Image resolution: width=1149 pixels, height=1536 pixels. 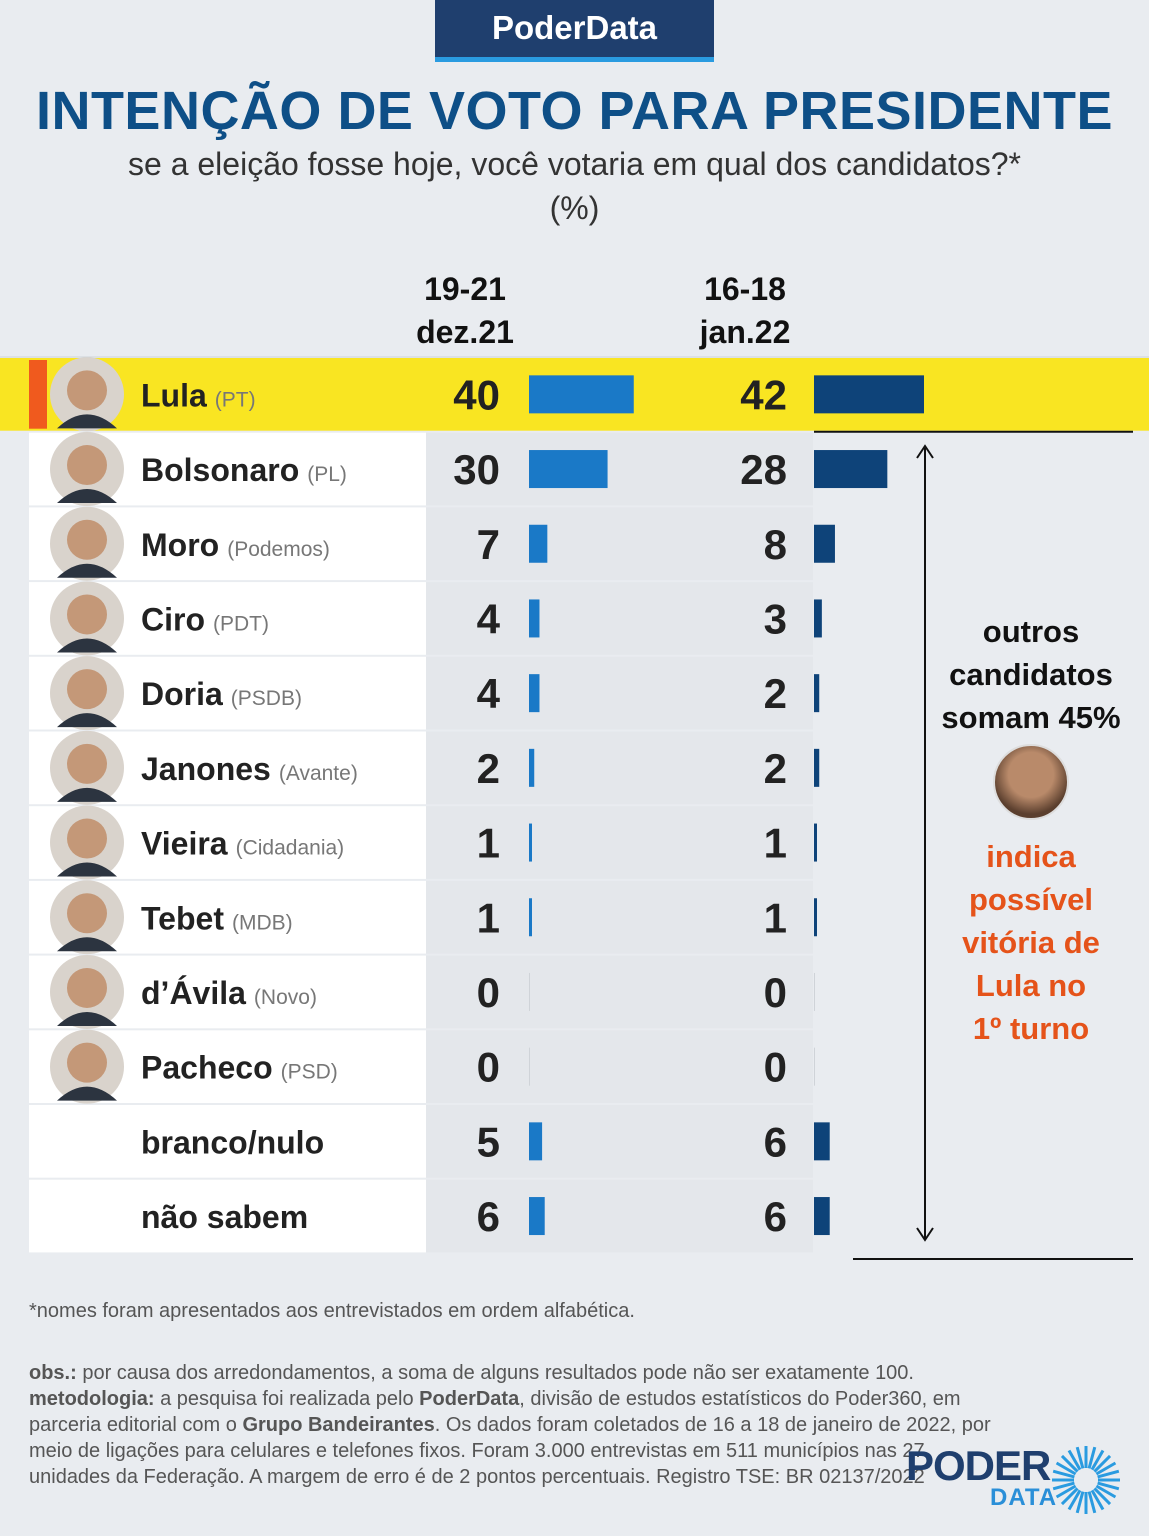 What do you see at coordinates (763, 394) in the screenshot?
I see `value-label: 42` at bounding box center [763, 394].